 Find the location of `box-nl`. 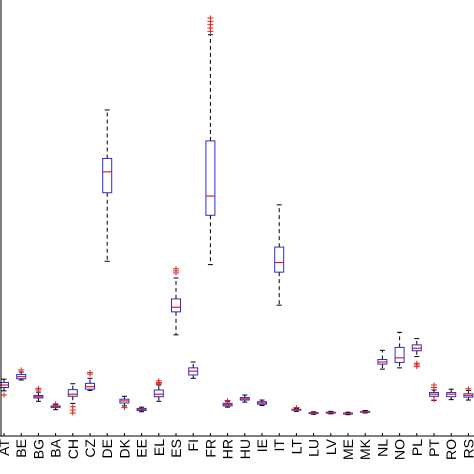

box-nl is located at coordinates (382, 359).